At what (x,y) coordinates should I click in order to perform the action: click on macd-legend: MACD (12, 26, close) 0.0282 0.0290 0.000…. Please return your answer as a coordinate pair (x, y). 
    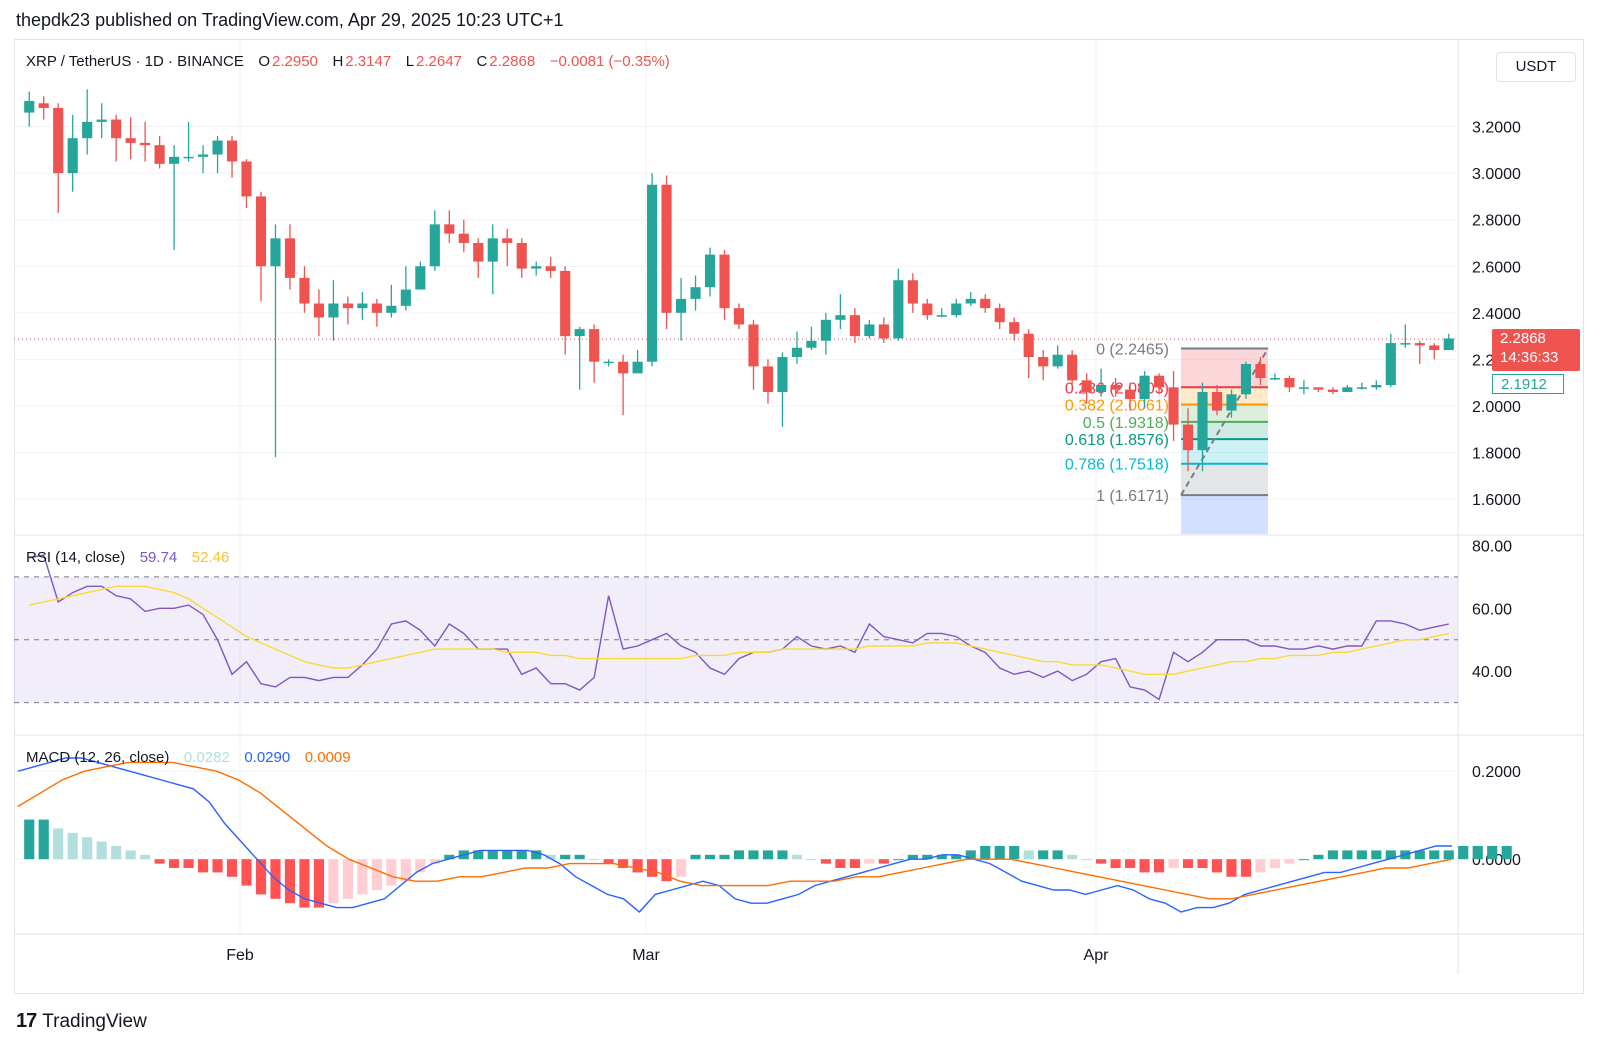
    Looking at the image, I should click on (189, 757).